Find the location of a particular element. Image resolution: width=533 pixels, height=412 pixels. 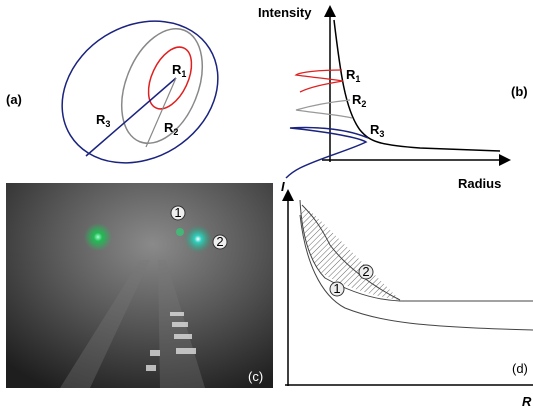

axis-title: R is located at coordinates (527, 401).